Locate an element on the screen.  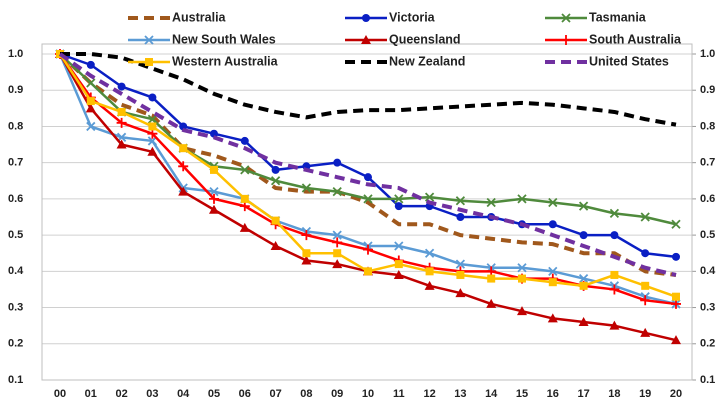
y2-tick-label: 1.0 is located at coordinates (707, 54).